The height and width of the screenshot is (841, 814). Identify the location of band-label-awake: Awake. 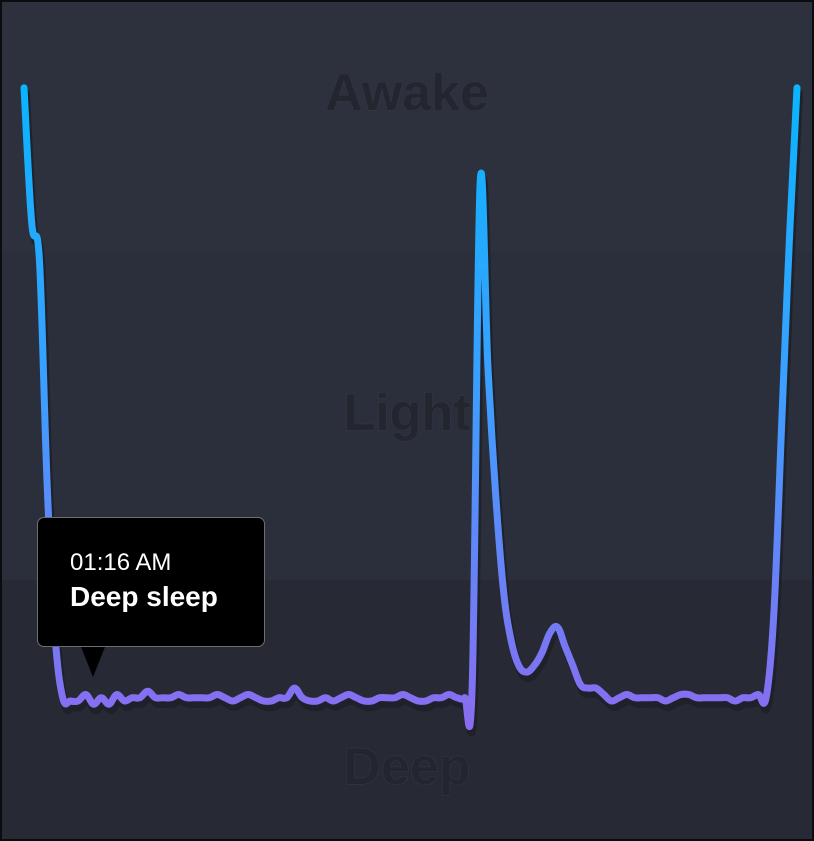
(407, 93).